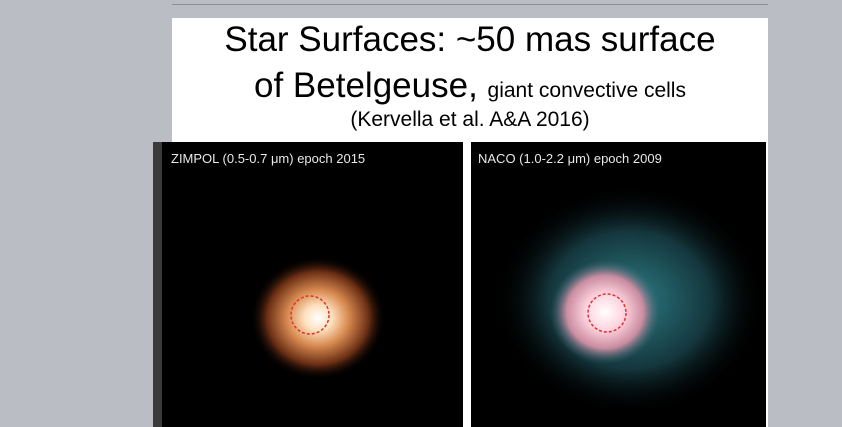  Describe the element at coordinates (470, 119) in the screenshot. I see `citation: (Kervella et al. A&A 2016)` at that location.